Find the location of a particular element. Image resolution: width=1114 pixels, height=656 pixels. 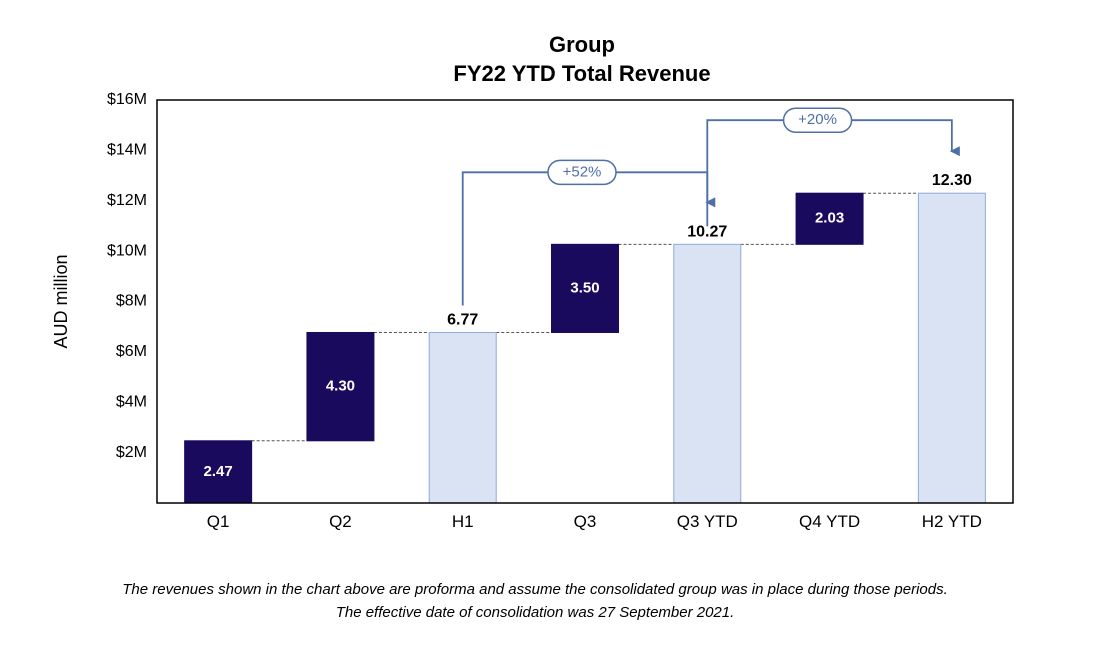

y-tick-label: $8M is located at coordinates (131, 301).